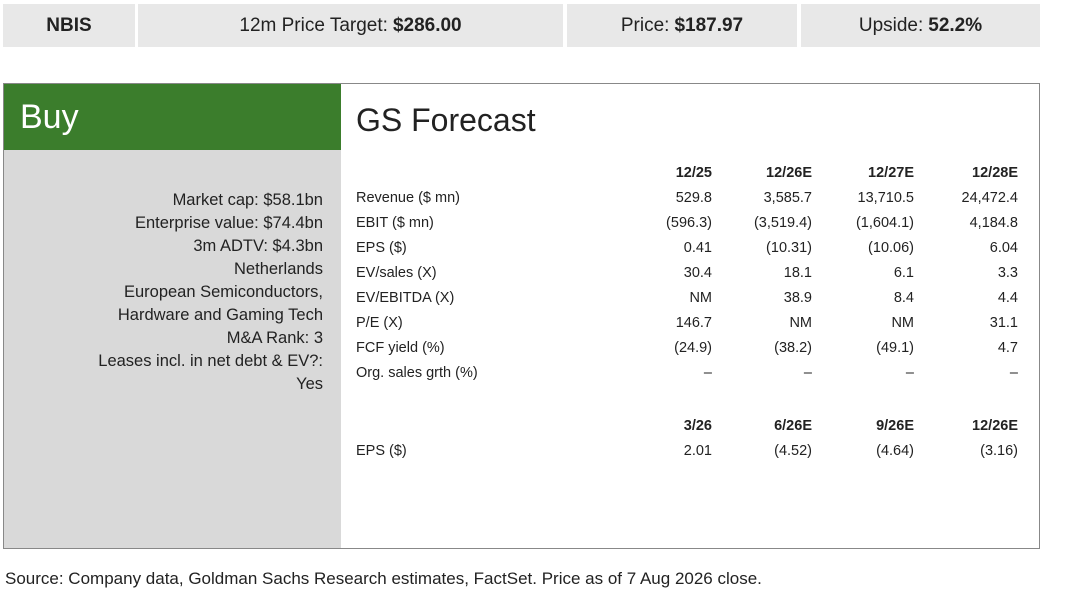 Image resolution: width=1080 pixels, height=609 pixels. What do you see at coordinates (693, 348) in the screenshot?
I see `cell-value: (24.9)` at bounding box center [693, 348].